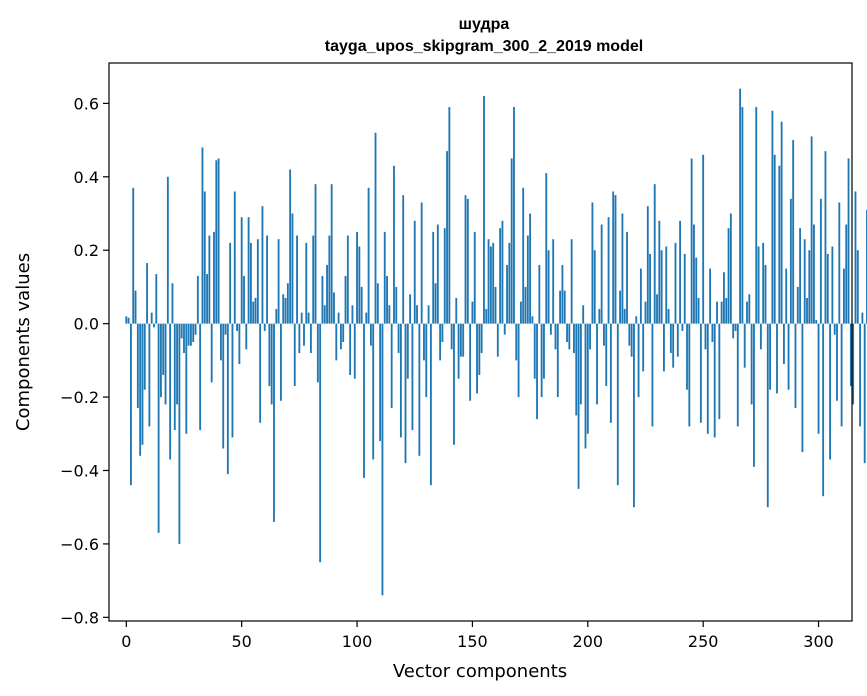 This screenshot has height=696, width=867. Describe the element at coordinates (818, 641) in the screenshot. I see `x-tick-label: 300` at that location.